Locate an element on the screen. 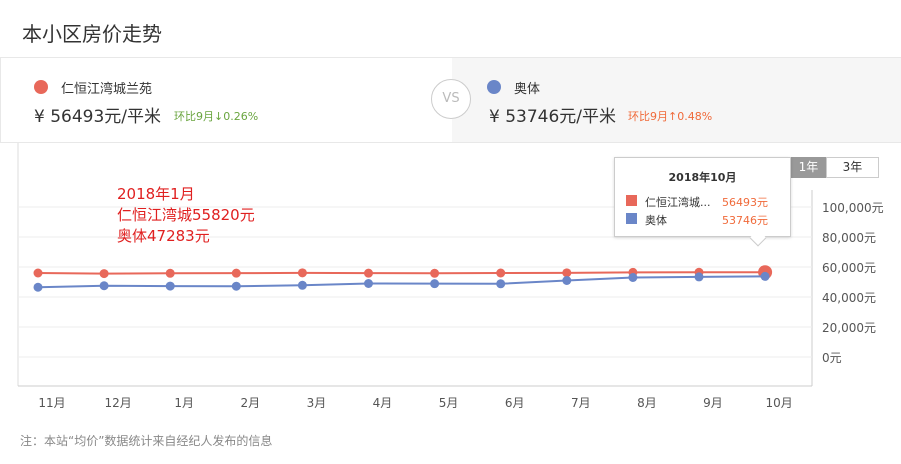 Image resolution: width=901 pixels, height=464 pixels. y-tick-label: 100,000元 is located at coordinates (853, 208).